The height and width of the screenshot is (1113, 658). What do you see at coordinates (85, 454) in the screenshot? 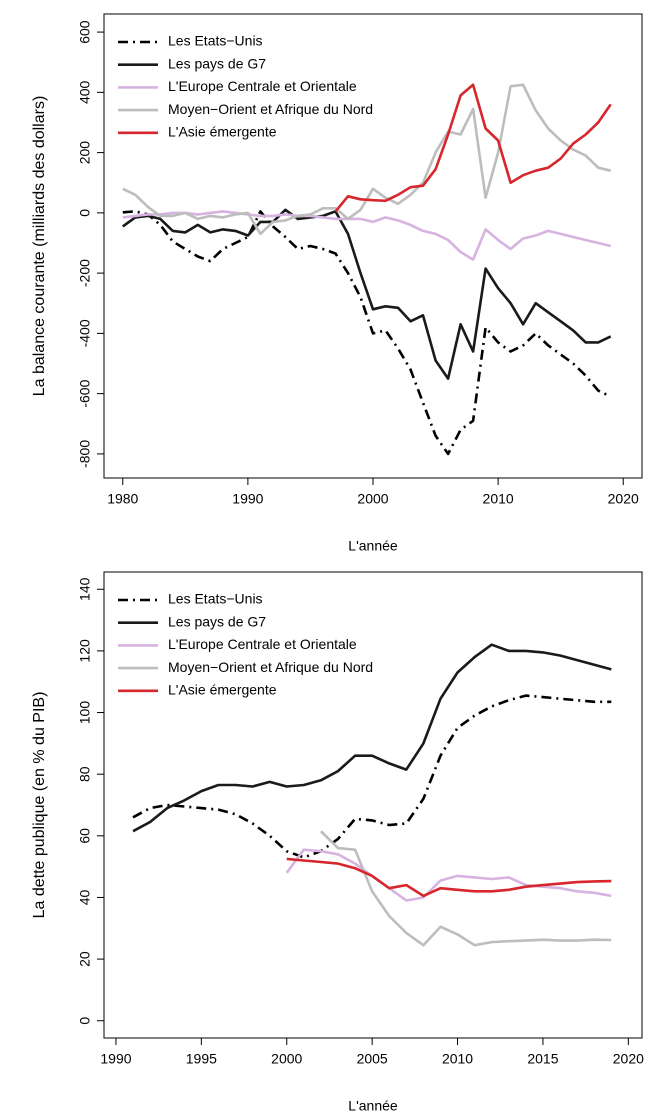
I see `y-tick-label: -800` at bounding box center [85, 454].